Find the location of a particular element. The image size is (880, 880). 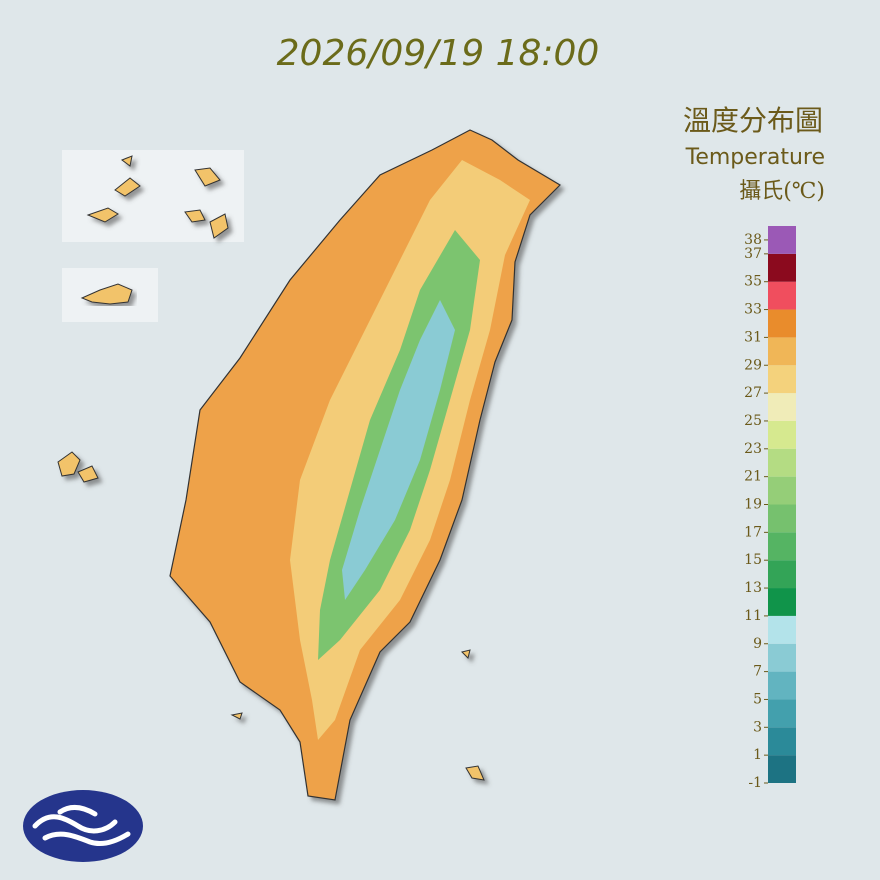

logo is located at coordinates (83, 826).